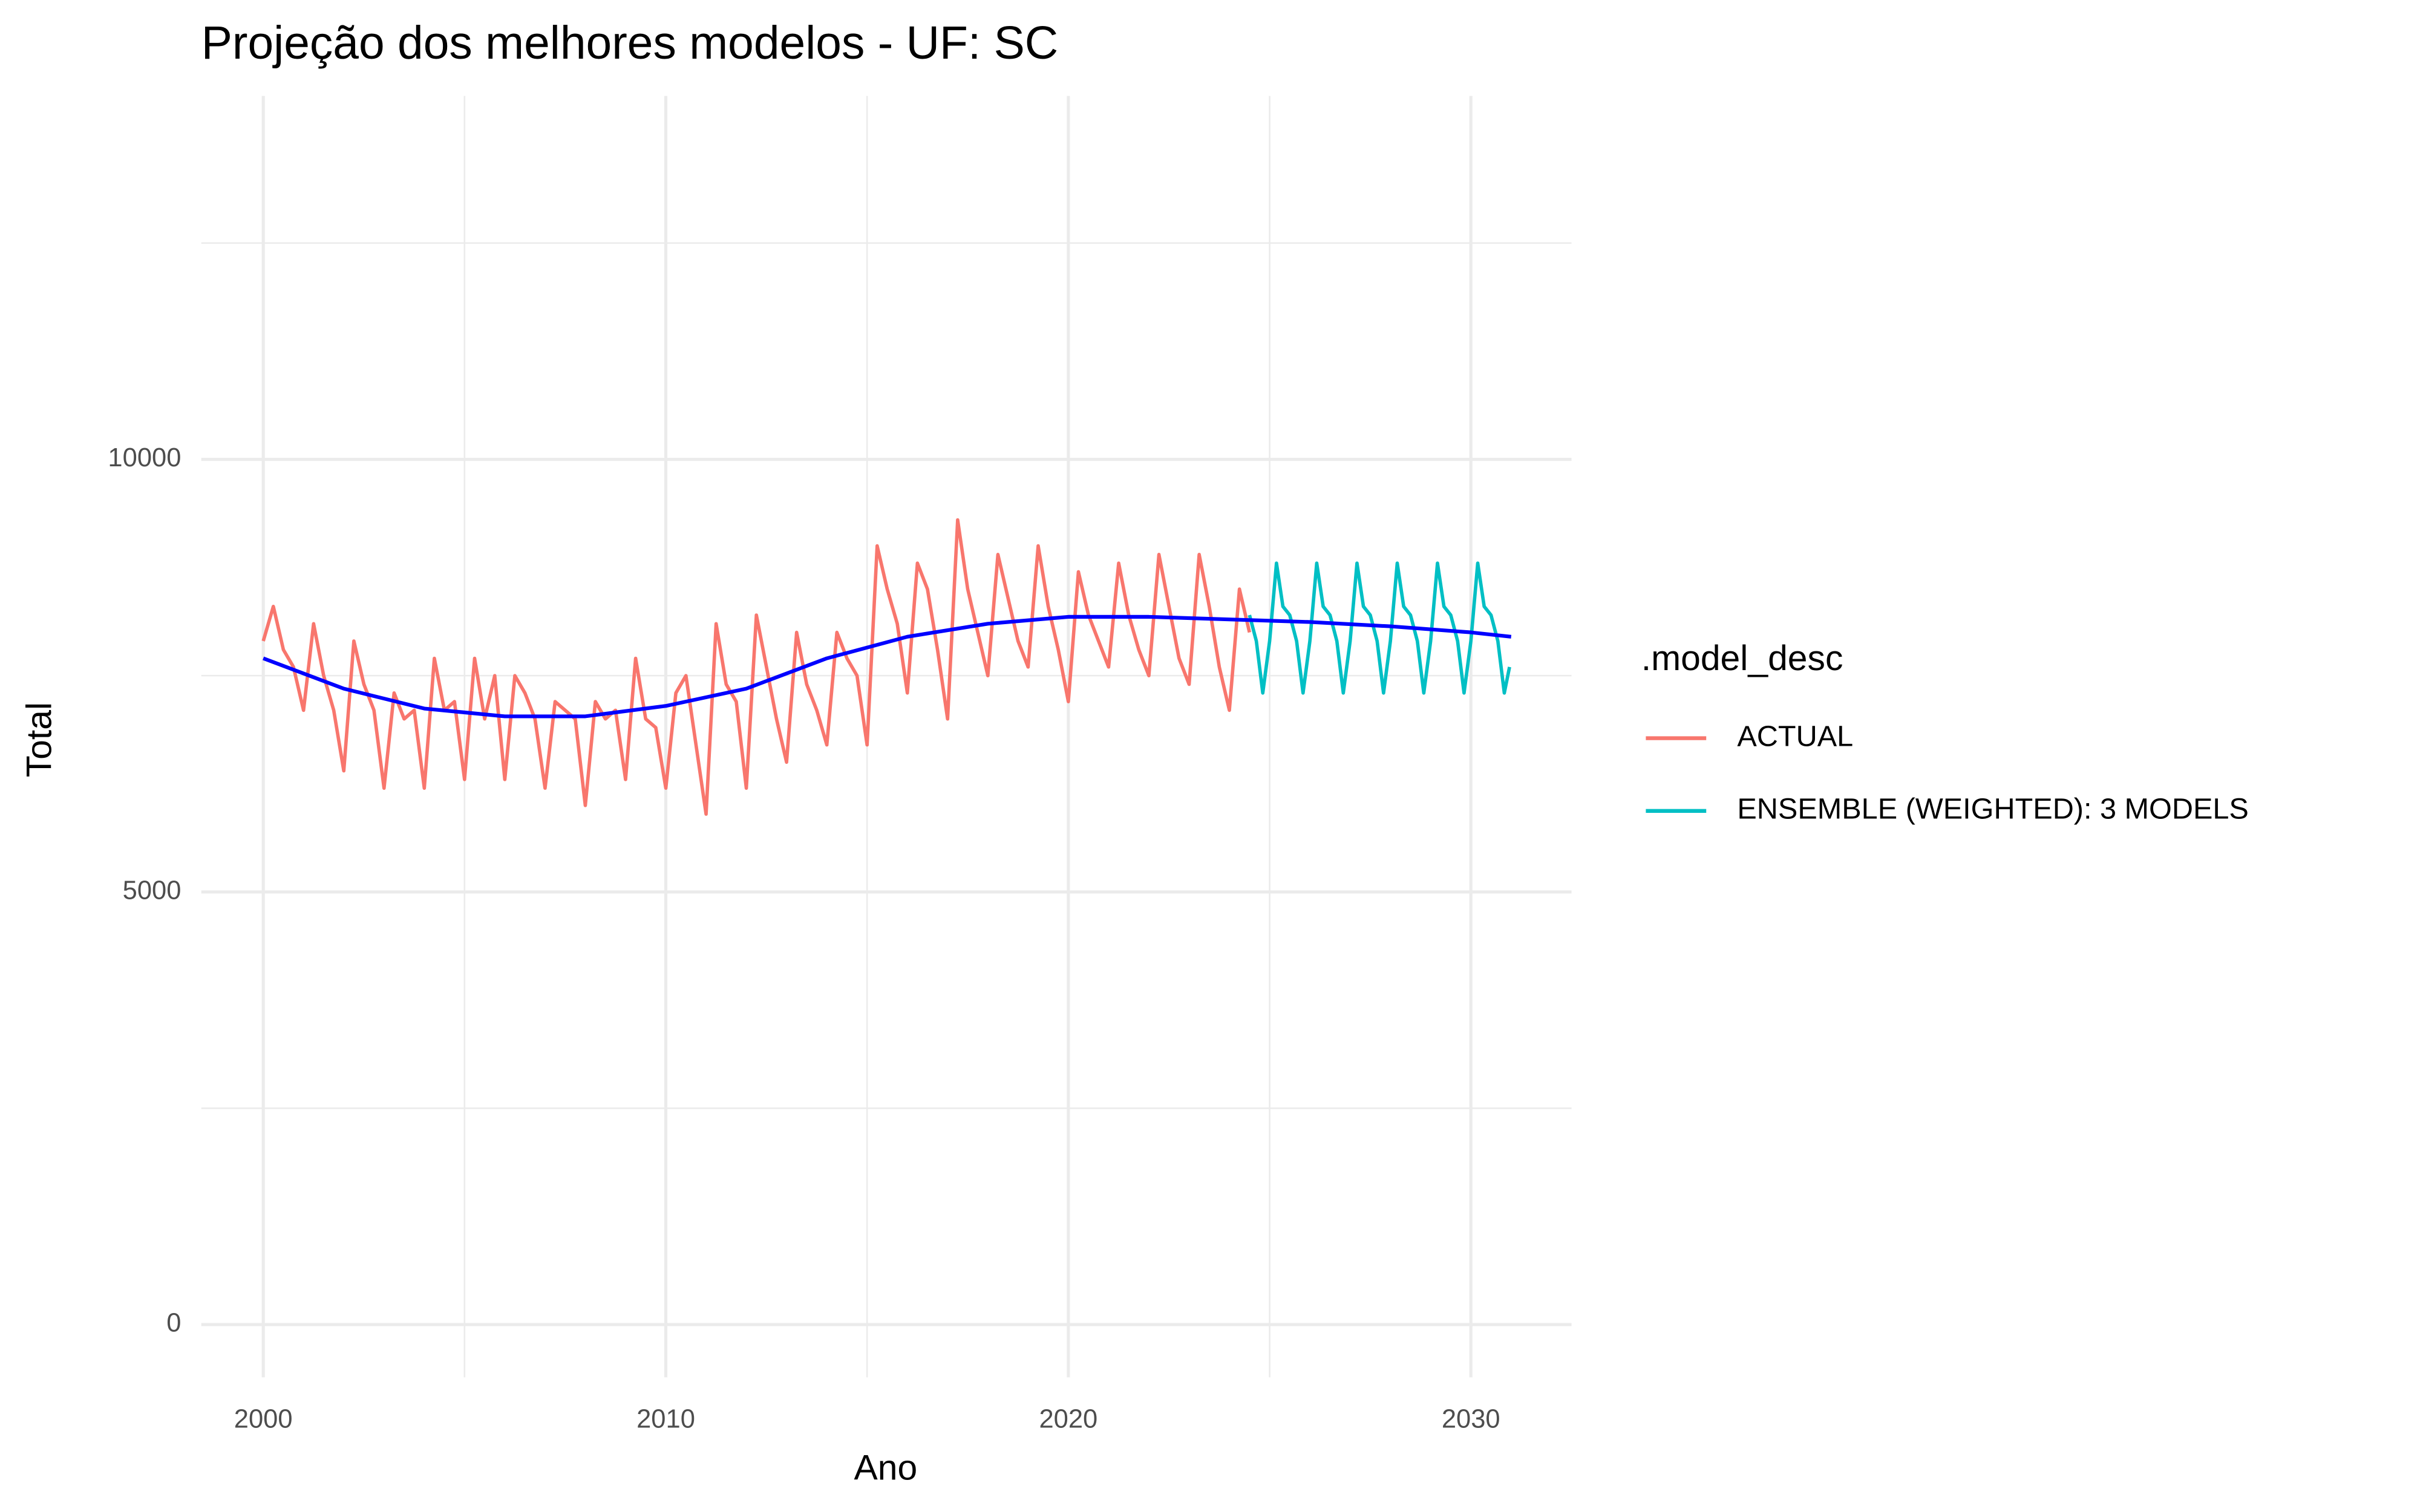  I want to click on y-tick-label: 10000, so click(144, 458).